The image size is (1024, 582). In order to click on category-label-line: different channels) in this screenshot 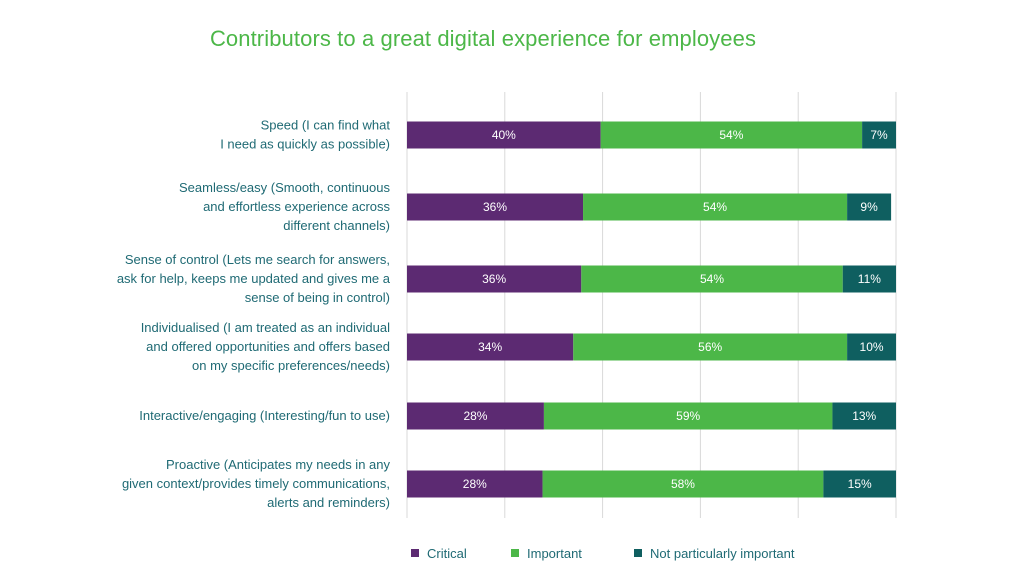, I will do `click(336, 225)`.